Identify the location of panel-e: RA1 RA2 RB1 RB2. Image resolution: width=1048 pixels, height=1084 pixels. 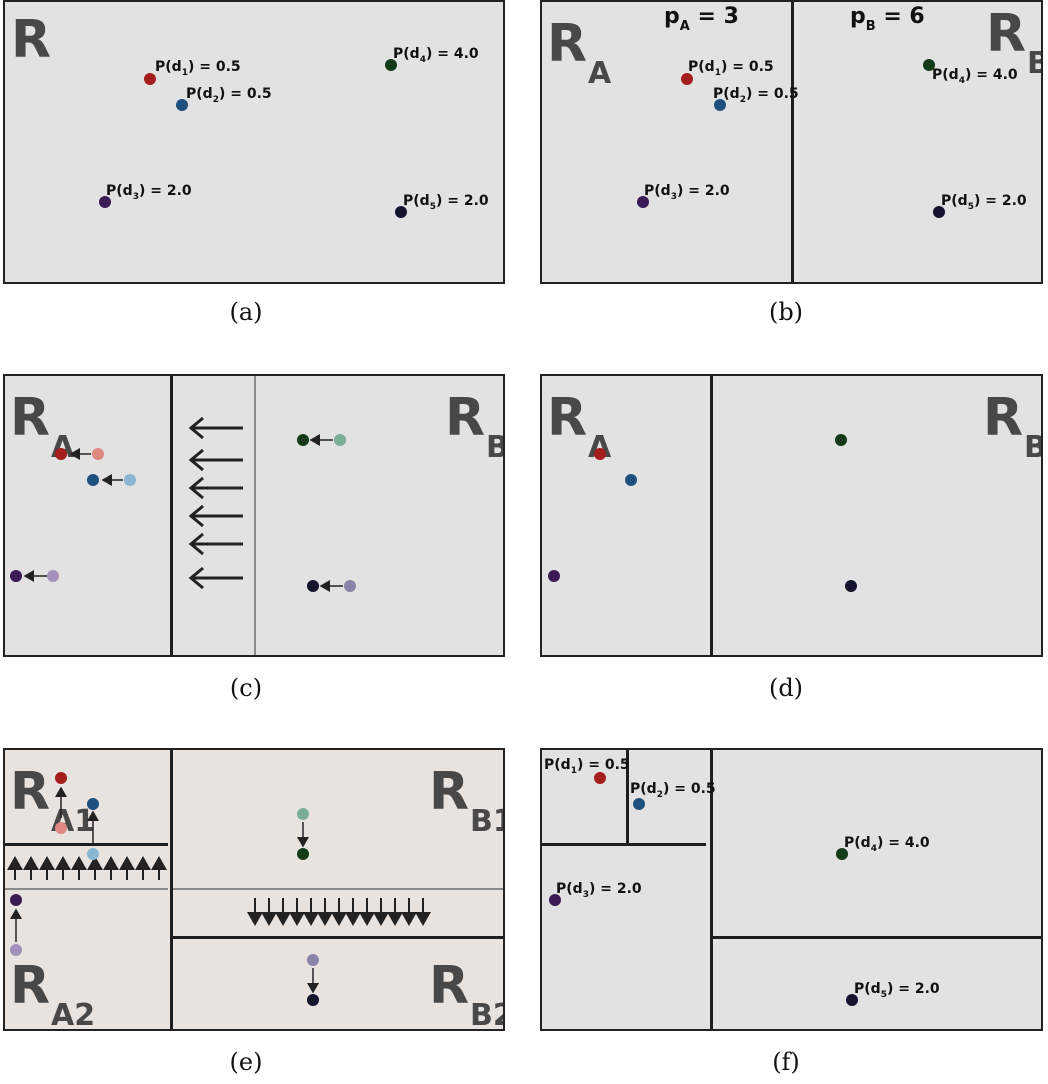
(254, 889).